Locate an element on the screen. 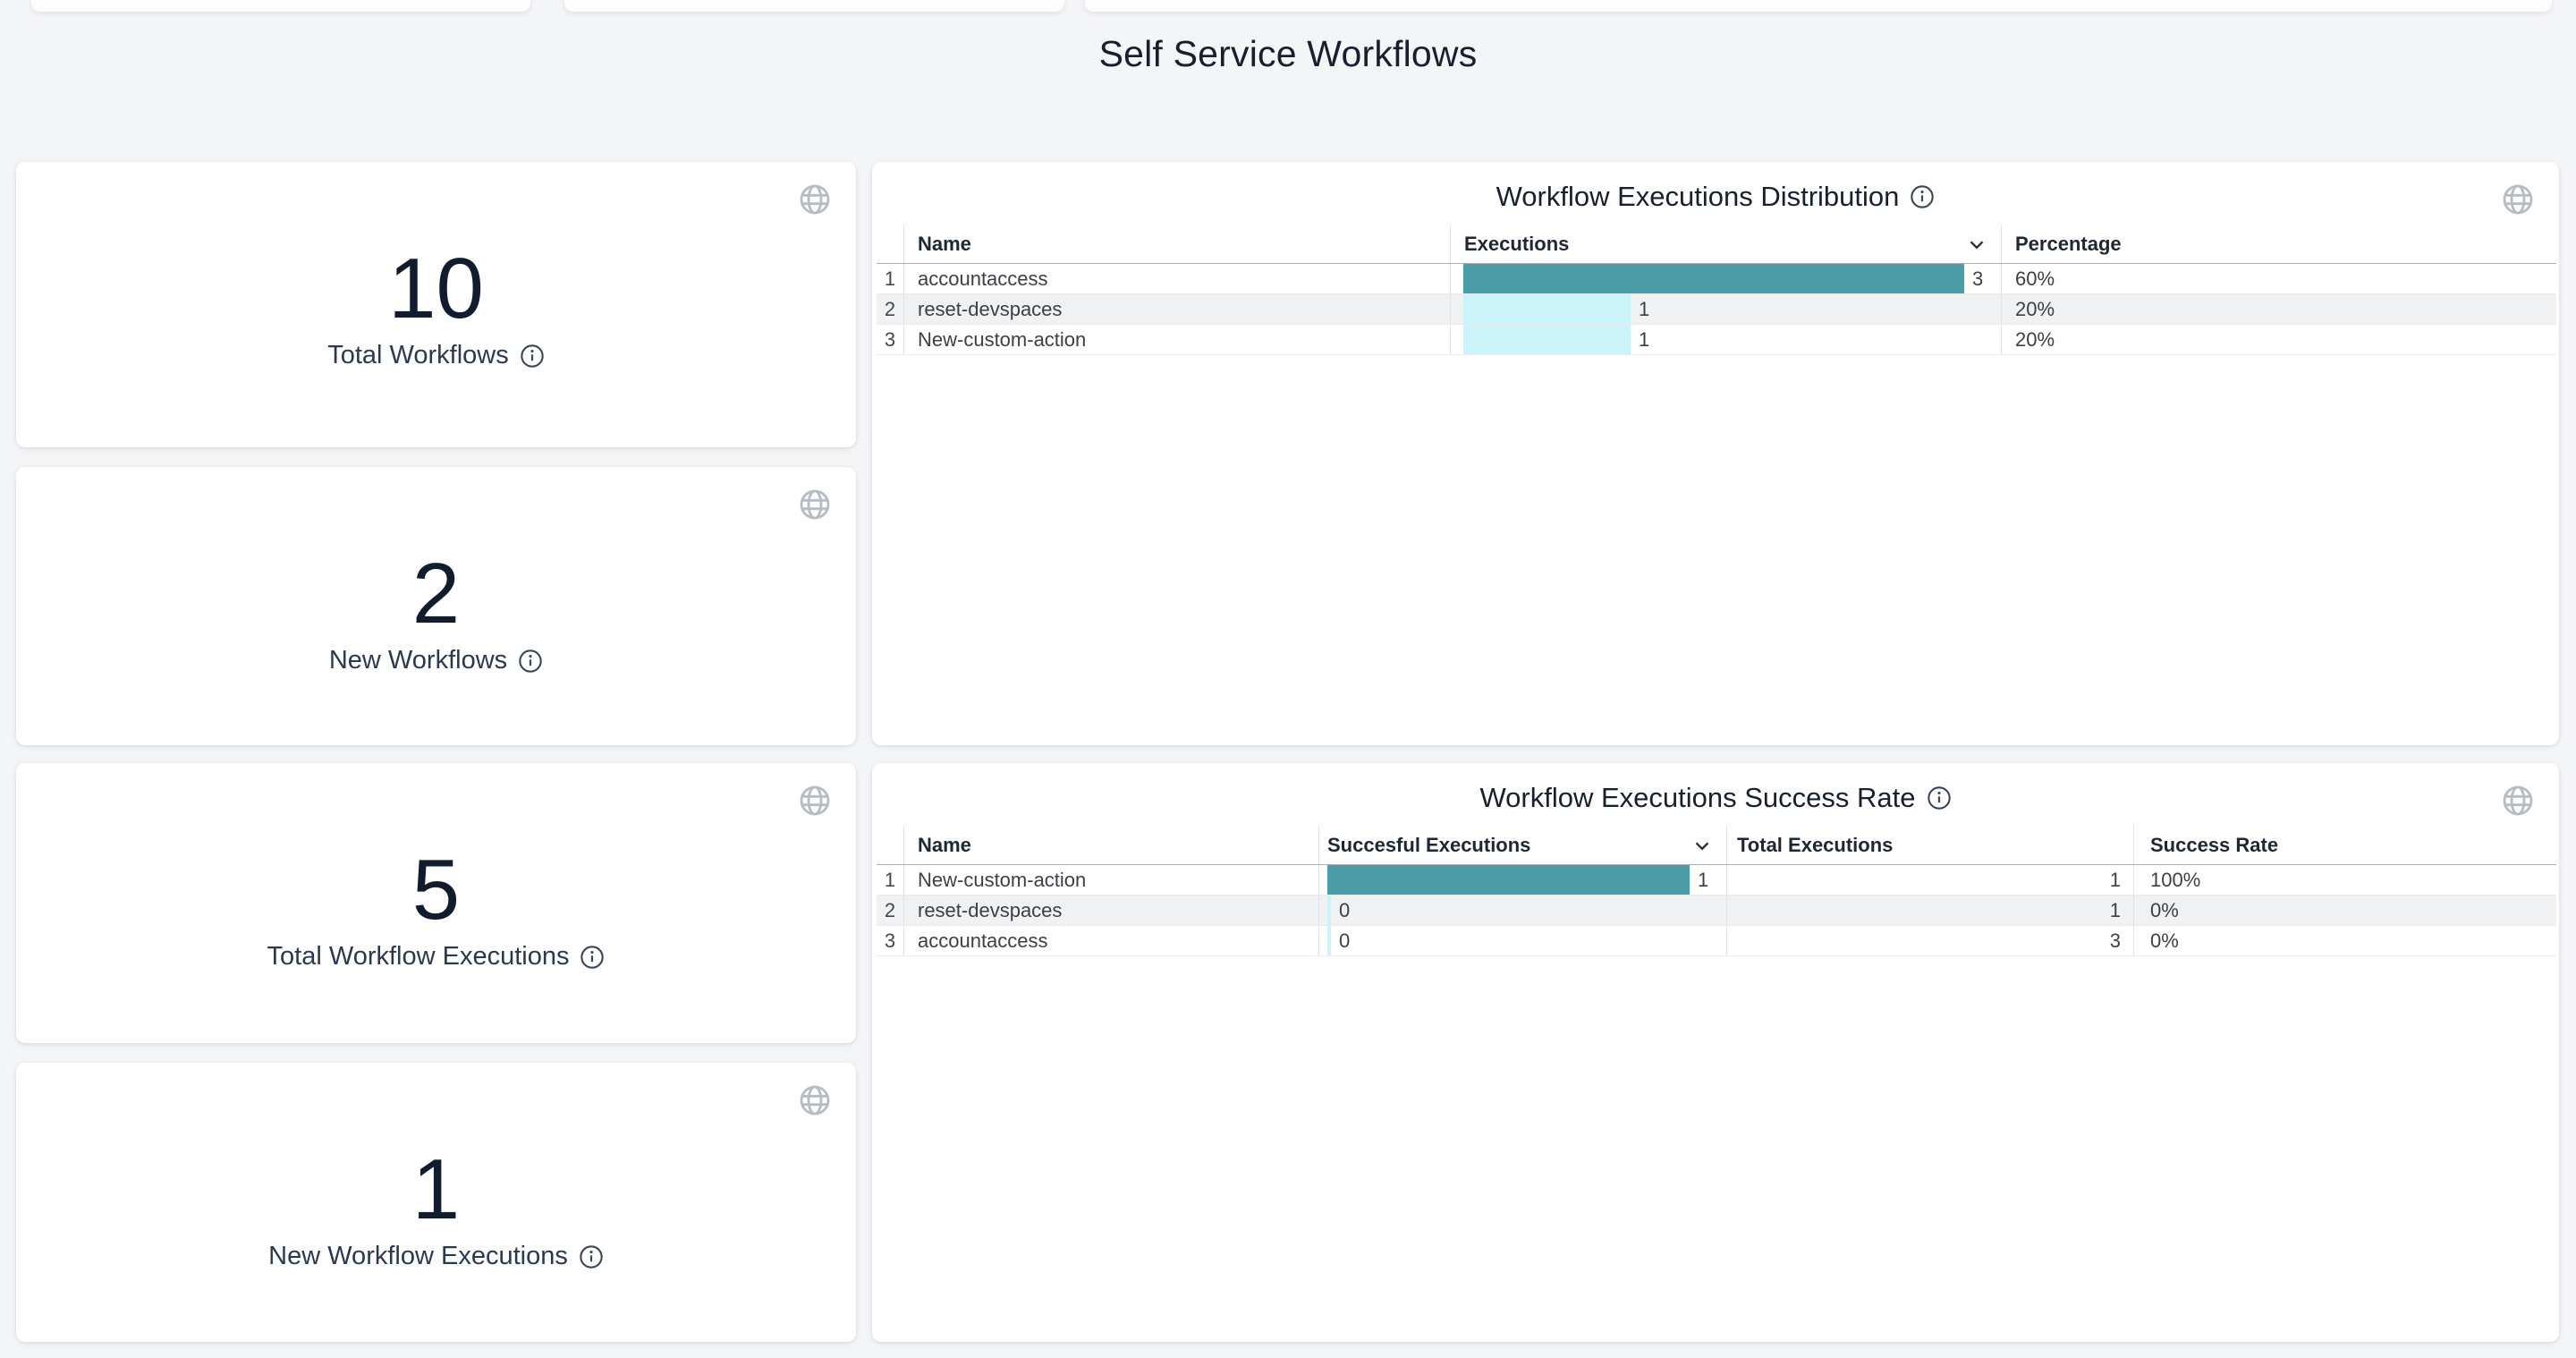 The height and width of the screenshot is (1358, 2576). panel-title: Workflow Executions Distribution is located at coordinates (1698, 196).